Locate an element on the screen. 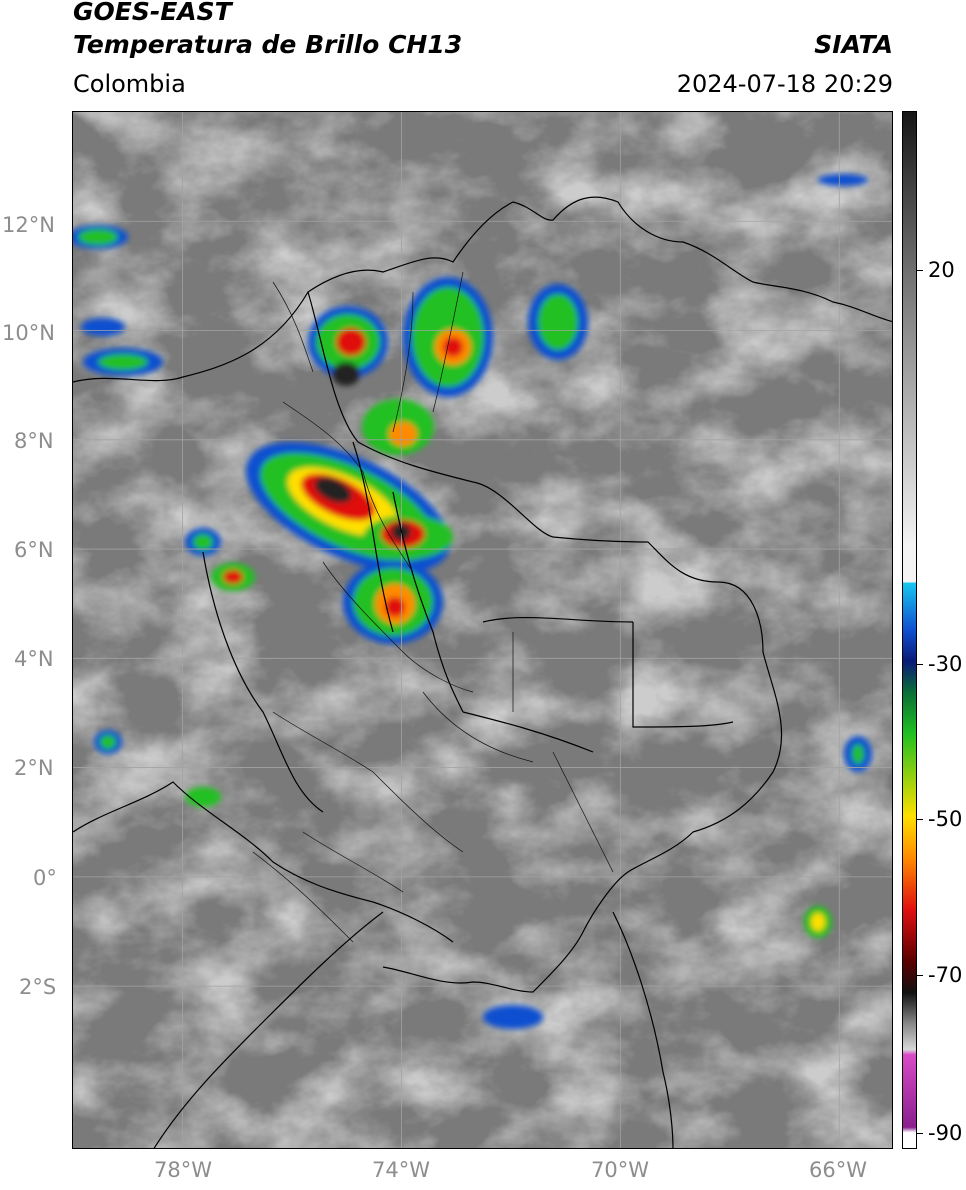  lat-label-10n: 10°N is located at coordinates (28, 333).